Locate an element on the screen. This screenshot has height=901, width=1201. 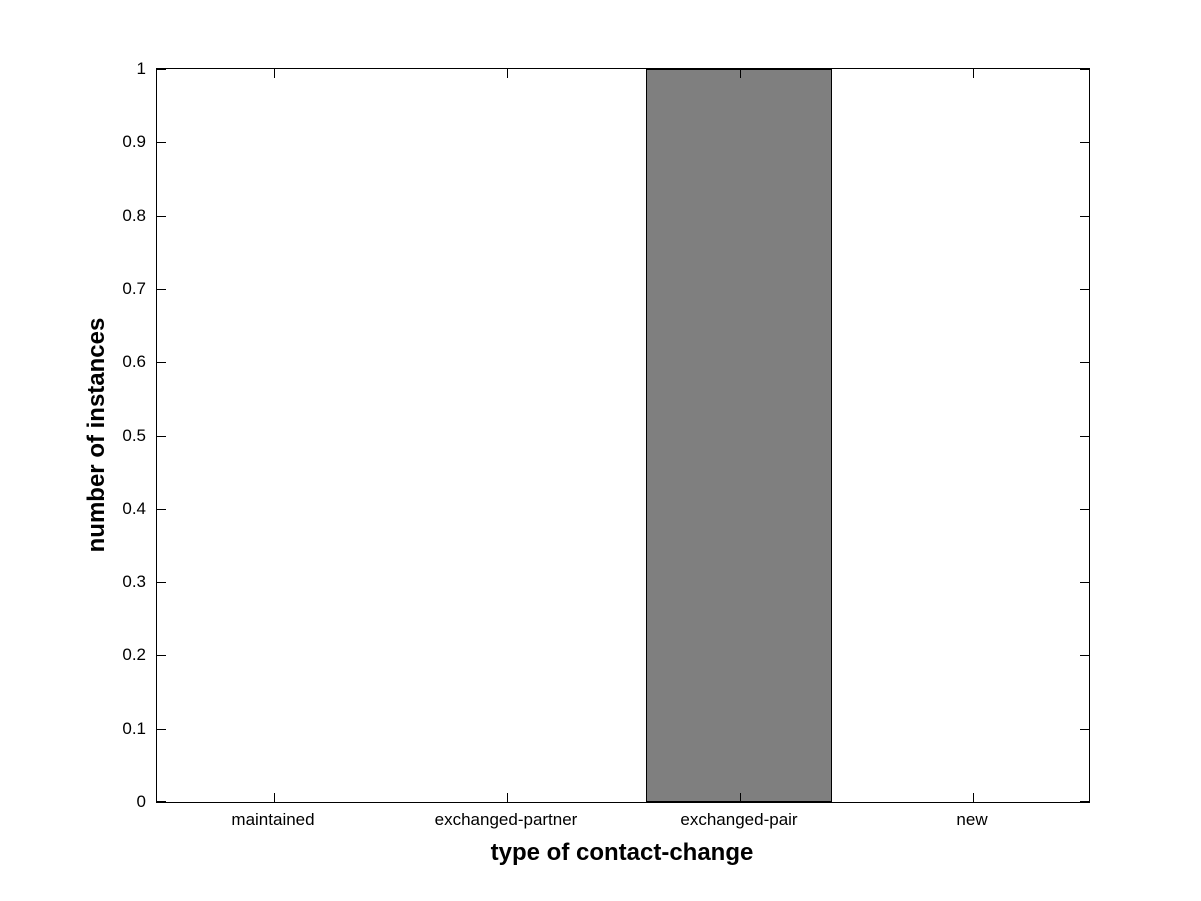
y-tick-label: 0.1 is located at coordinates (134, 728).